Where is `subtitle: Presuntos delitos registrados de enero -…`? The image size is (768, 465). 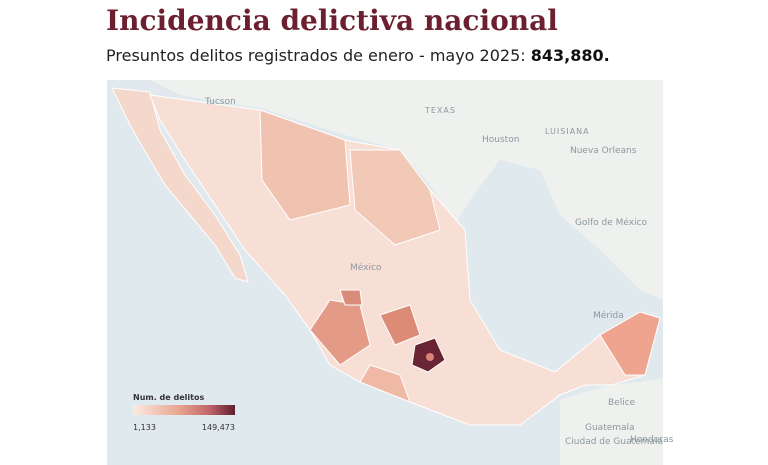 subtitle: Presuntos delitos registrados de enero -… is located at coordinates (358, 55).